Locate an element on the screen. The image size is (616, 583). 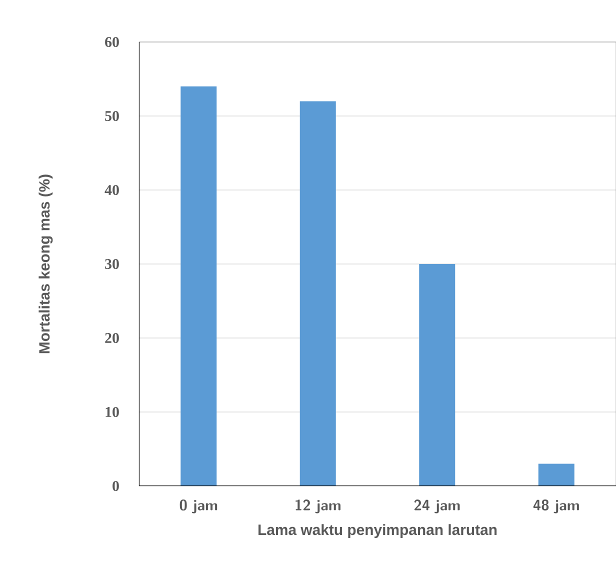
y-tick-label: 20 is located at coordinates (112, 338).